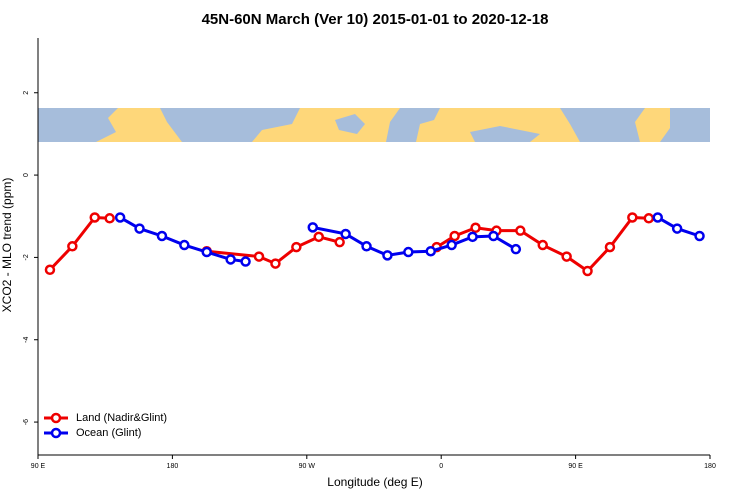 The height and width of the screenshot is (500, 750). Describe the element at coordinates (7, 245) in the screenshot. I see `y-axis-label: XCO2 - MLO trend (ppm)` at that location.